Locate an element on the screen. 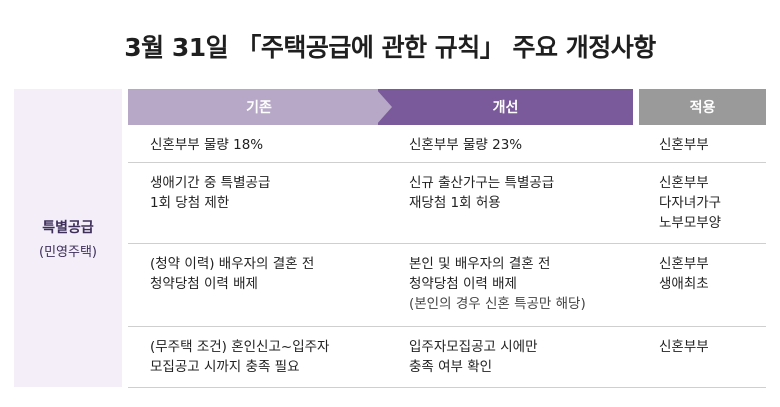  table-row: 신혼부부 물량 18% 신혼부부 물량 23% 신혼부부 is located at coordinates (447, 144).